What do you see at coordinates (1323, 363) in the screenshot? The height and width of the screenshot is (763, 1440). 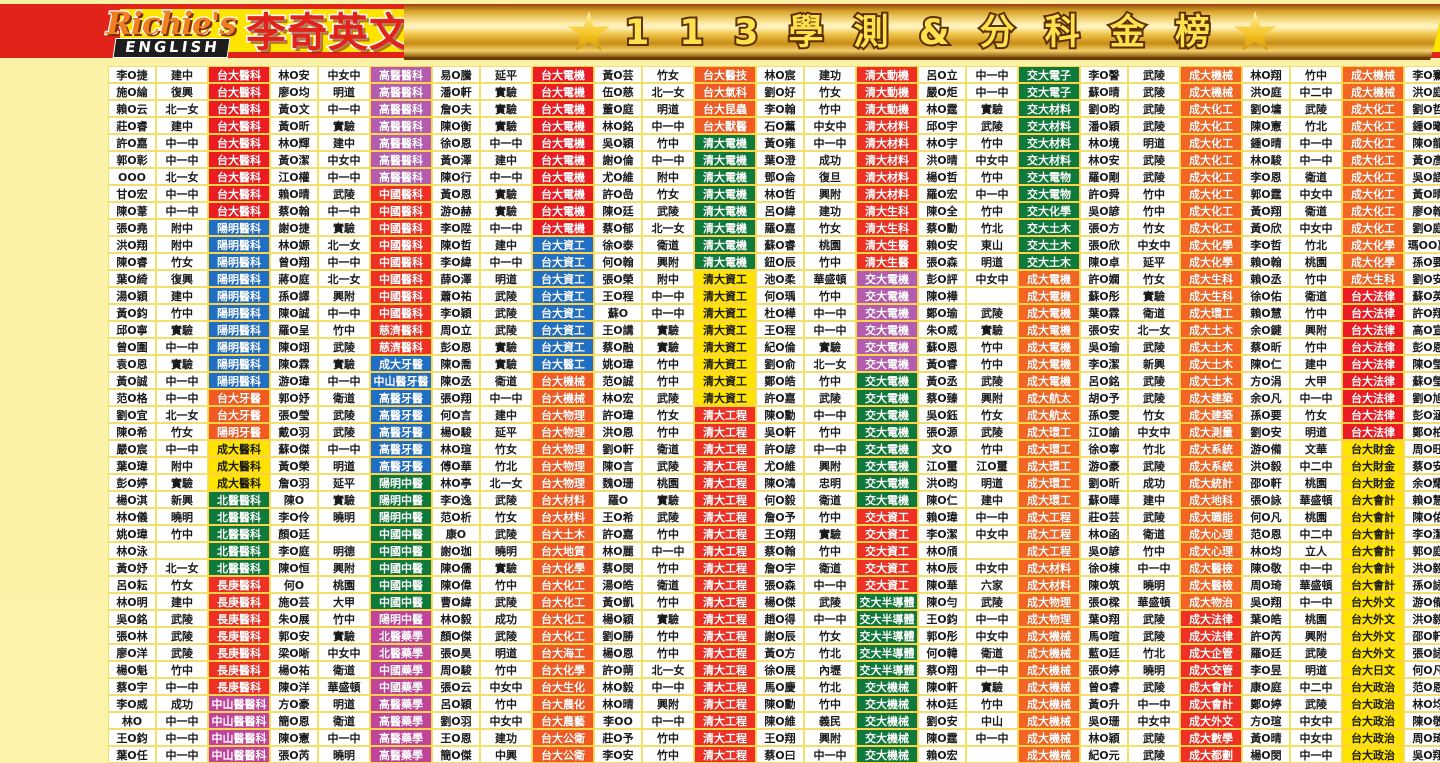 I see `table-row: 陳O仁 建中 台大法律` at bounding box center [1323, 363].